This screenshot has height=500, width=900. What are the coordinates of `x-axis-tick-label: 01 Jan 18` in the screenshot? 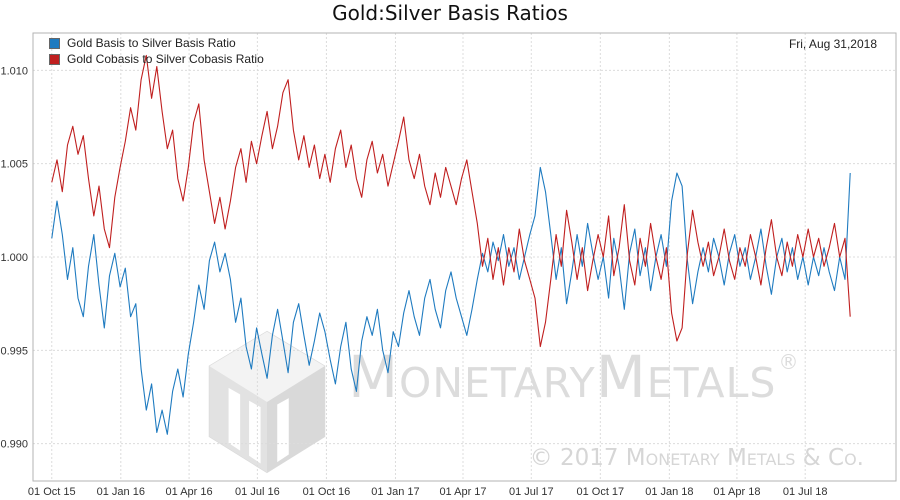 It's located at (669, 492).